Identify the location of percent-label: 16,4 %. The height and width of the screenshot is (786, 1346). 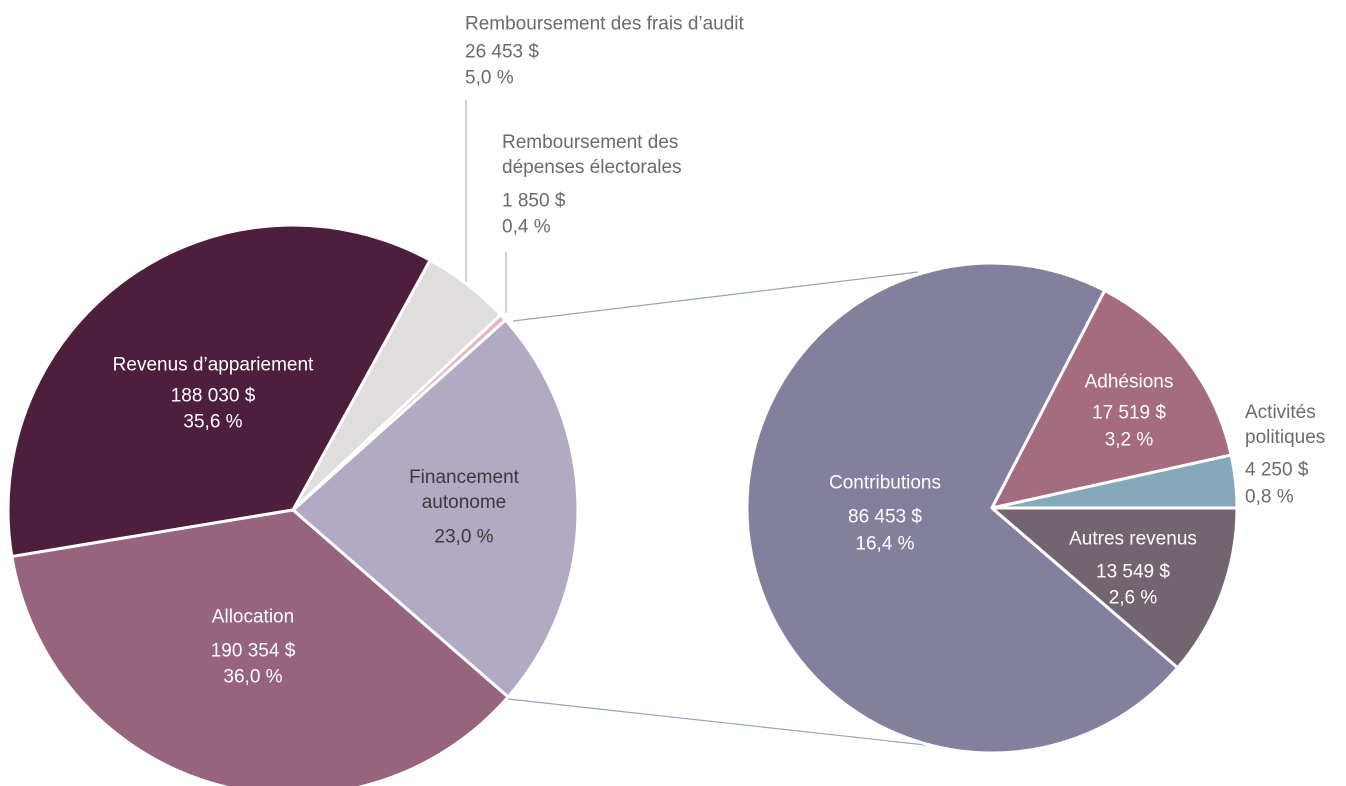
(885, 544).